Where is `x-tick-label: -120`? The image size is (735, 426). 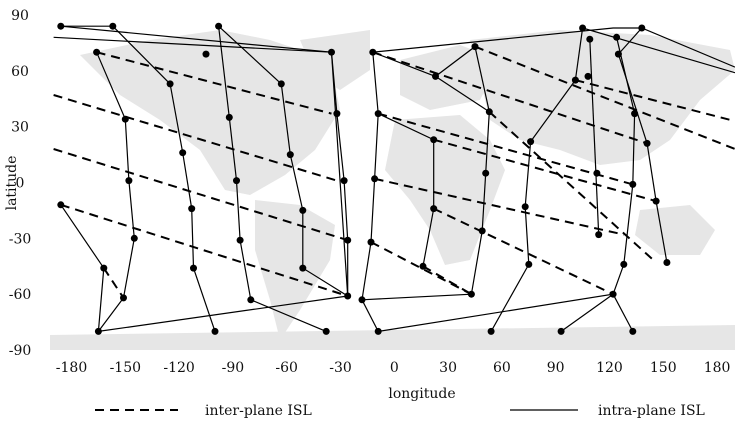
x-tick-label: -120 is located at coordinates (178, 368).